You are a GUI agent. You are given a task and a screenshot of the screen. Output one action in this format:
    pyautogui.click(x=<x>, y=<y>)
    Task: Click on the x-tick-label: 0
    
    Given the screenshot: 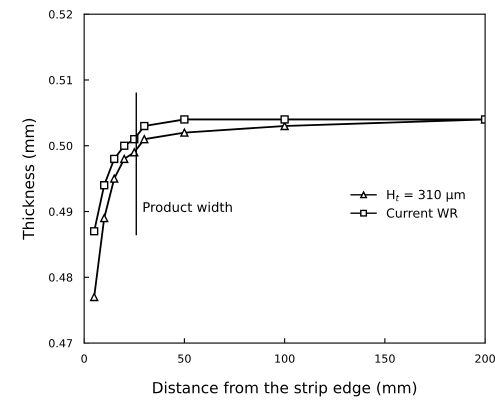 What is the action you would take?
    pyautogui.click(x=84, y=358)
    